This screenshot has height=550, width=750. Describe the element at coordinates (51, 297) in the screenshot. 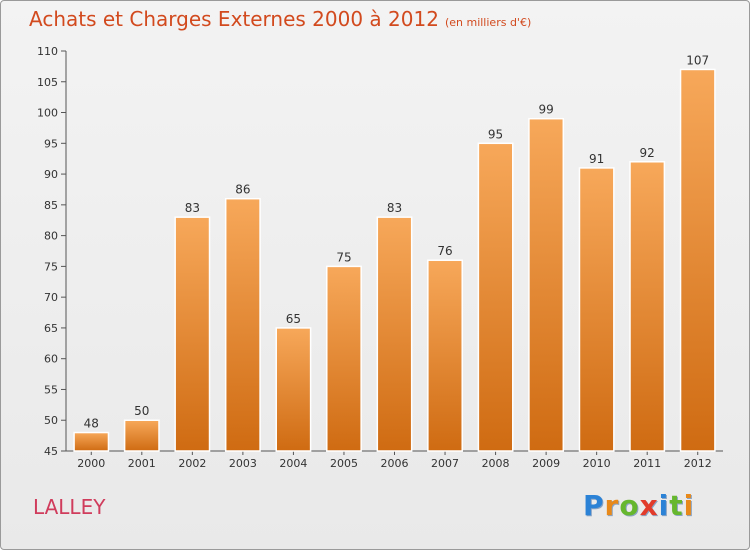

I see `y-tick-label: 70` at that location.